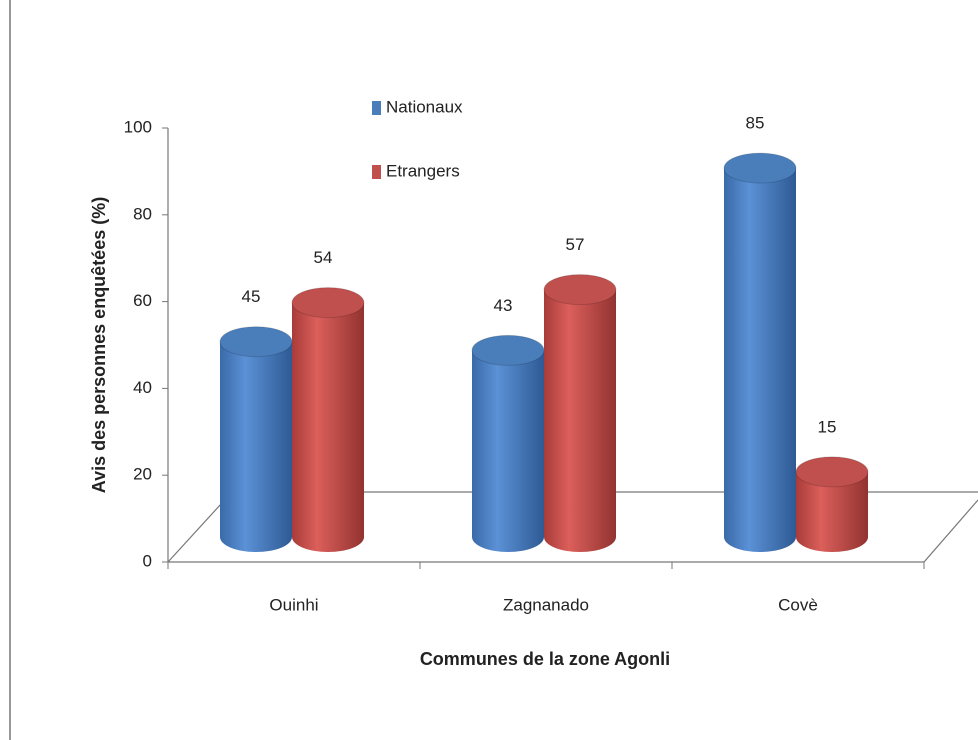 Image resolution: width=978 pixels, height=740 pixels. I want to click on y-tick-label: 20, so click(142, 474).